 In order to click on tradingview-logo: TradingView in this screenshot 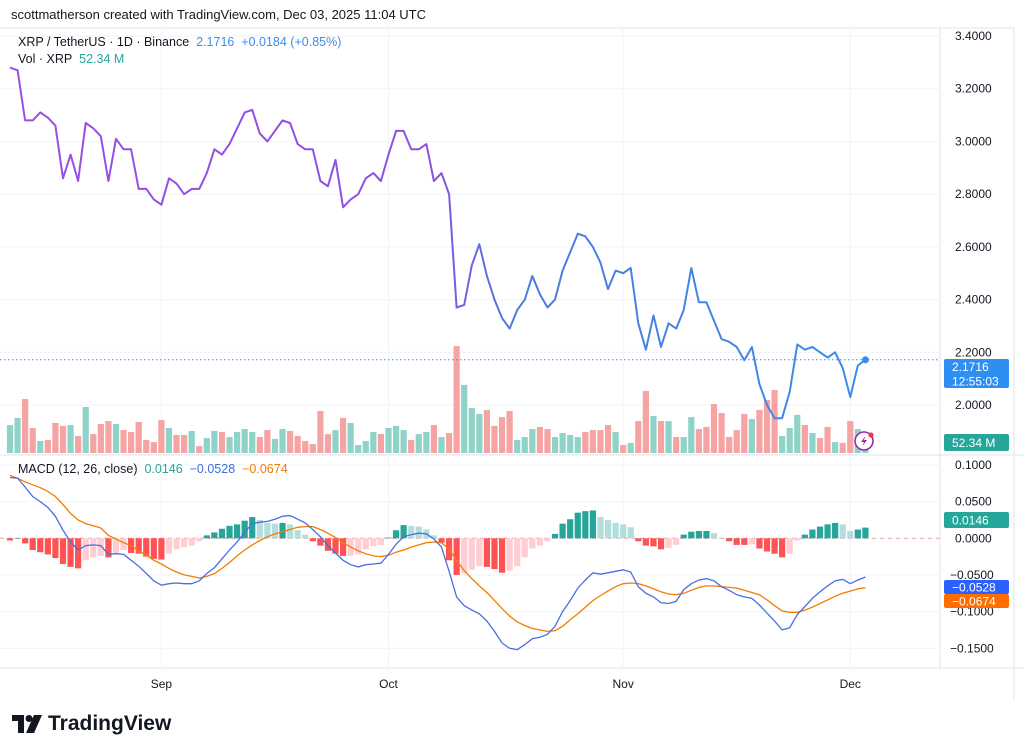, I will do `click(91, 724)`.